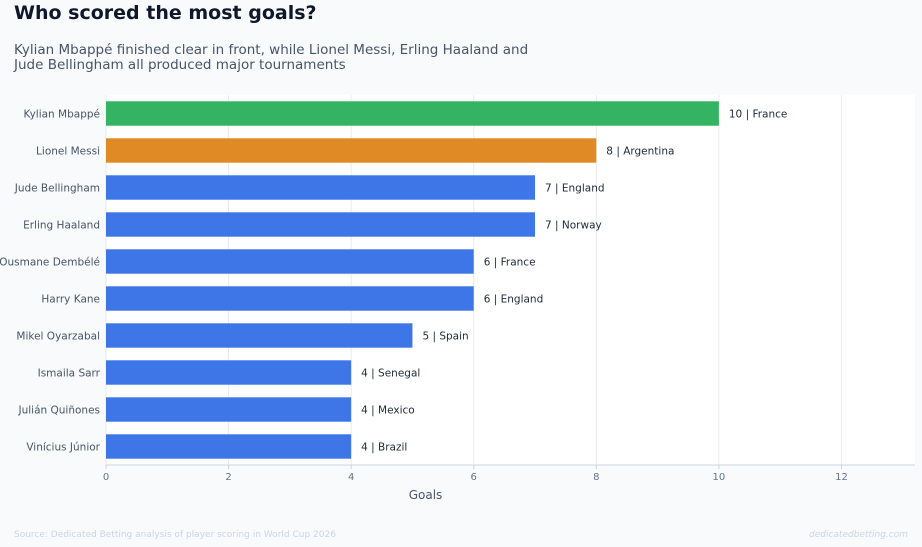 The image size is (922, 547). I want to click on x-tick-label: 8, so click(596, 477).